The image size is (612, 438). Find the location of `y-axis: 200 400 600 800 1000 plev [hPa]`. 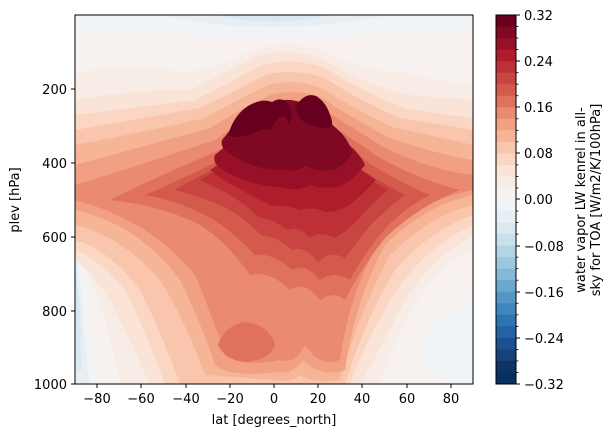

y-axis: 200 400 600 800 1000 plev [hPa] is located at coordinates (41, 238).